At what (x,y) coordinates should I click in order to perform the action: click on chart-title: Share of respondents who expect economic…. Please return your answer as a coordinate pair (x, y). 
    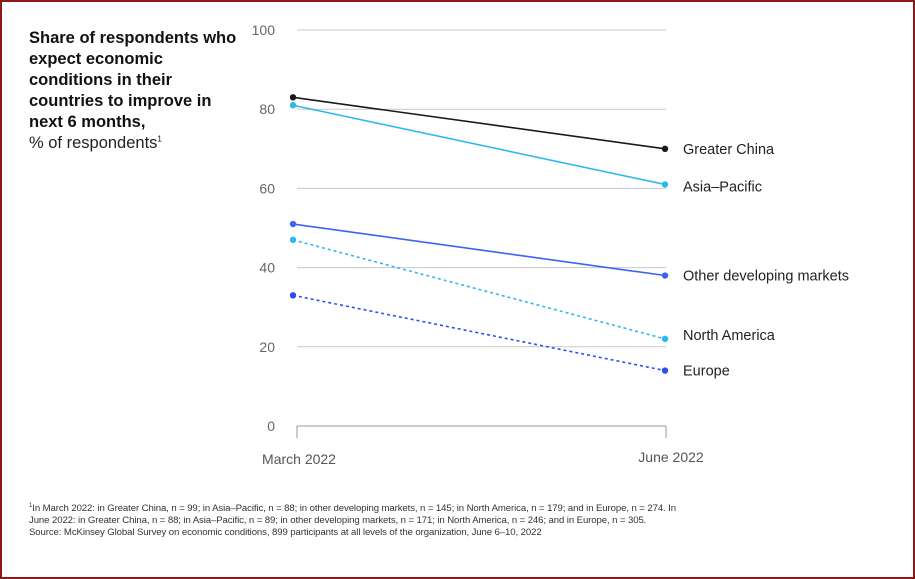
    Looking at the image, I should click on (133, 80).